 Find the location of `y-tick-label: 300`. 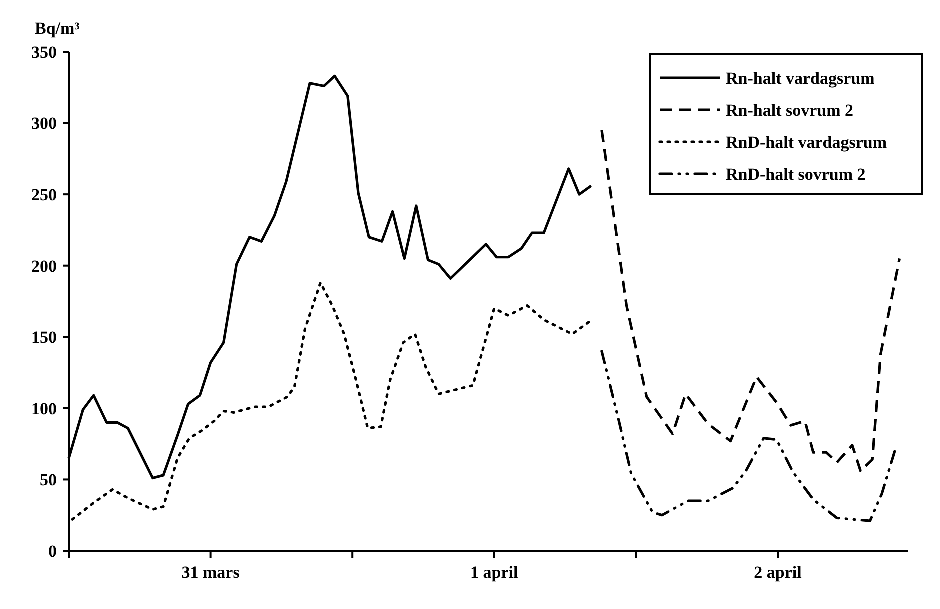

y-tick-label: 300 is located at coordinates (44, 124).